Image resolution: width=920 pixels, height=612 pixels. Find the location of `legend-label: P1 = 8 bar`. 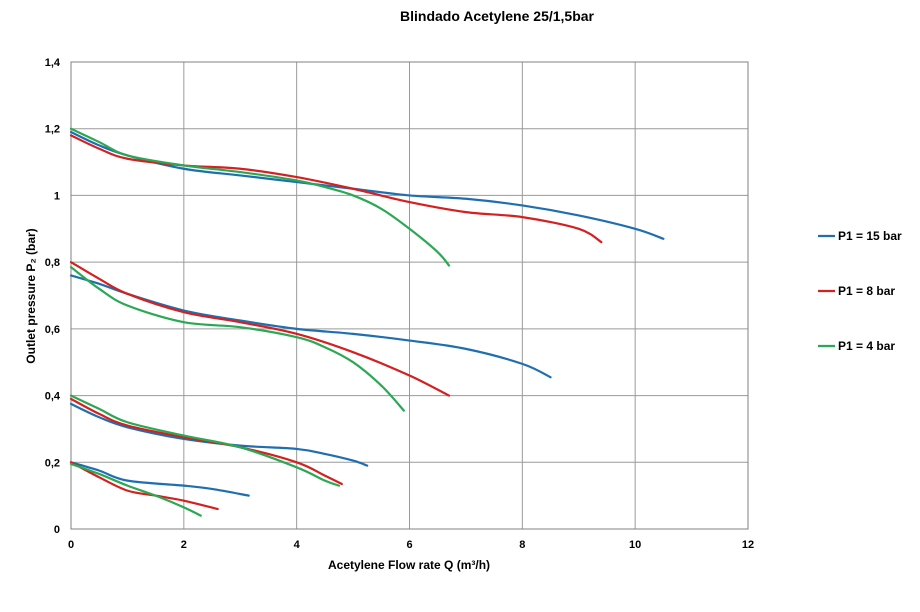

legend-label: P1 = 8 bar is located at coordinates (866, 291).